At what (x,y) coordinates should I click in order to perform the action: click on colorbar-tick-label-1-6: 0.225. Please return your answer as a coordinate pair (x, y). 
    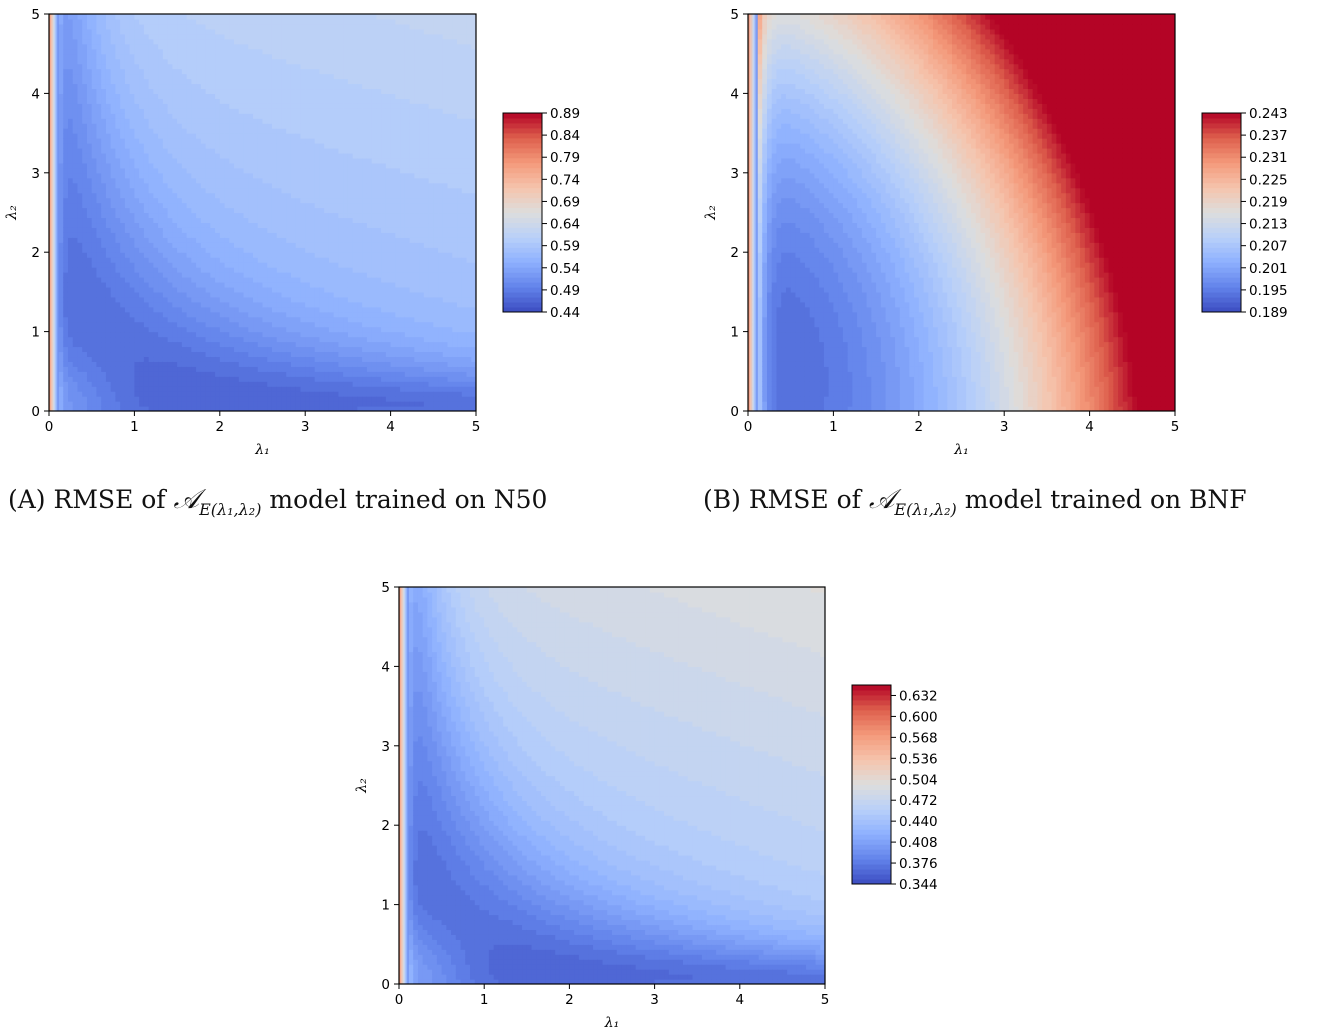
    Looking at the image, I should click on (1268, 180).